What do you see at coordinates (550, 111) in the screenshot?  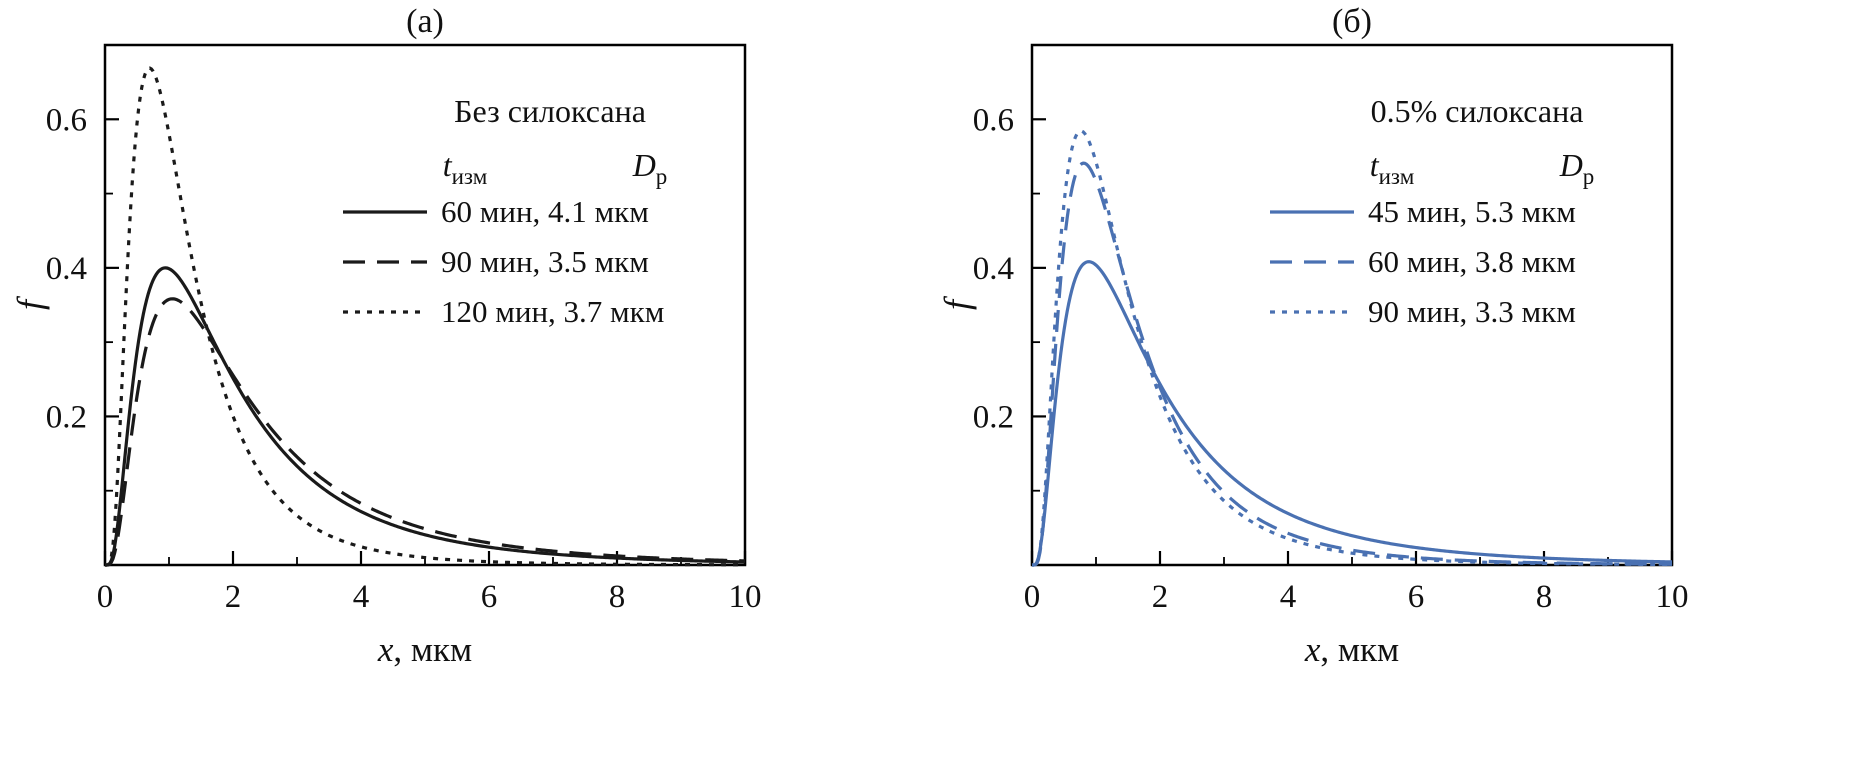 I see `legend-title: Без силоксана` at bounding box center [550, 111].